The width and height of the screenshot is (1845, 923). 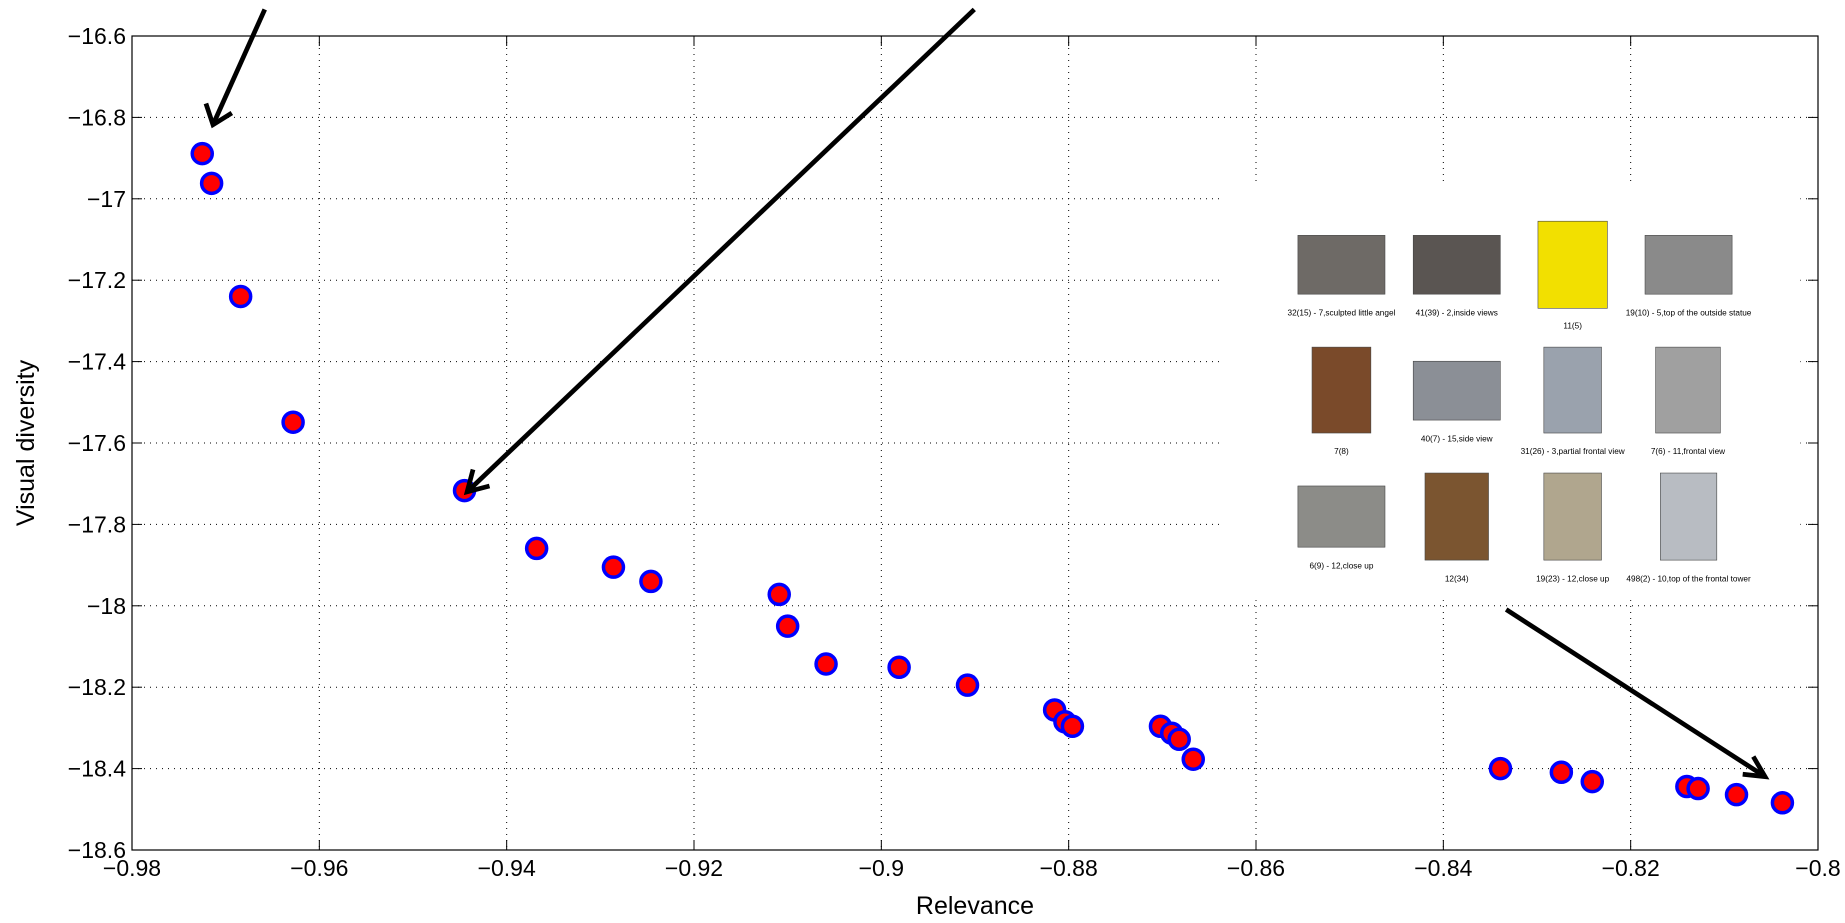 I want to click on y-tick-label: −18, so click(x=106, y=606).